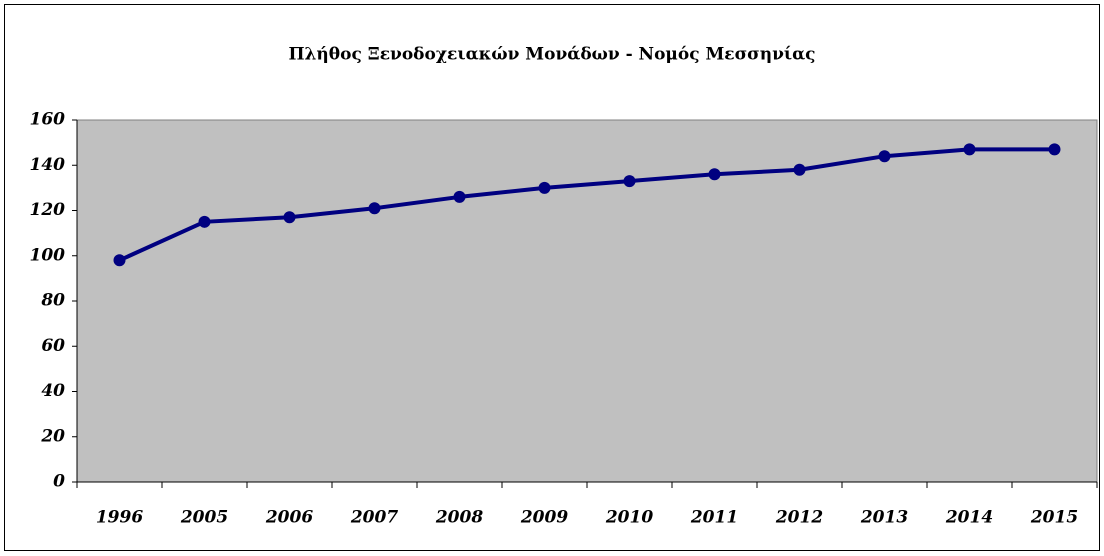  What do you see at coordinates (48, 210) in the screenshot?
I see `y-tick-label: 120` at bounding box center [48, 210].